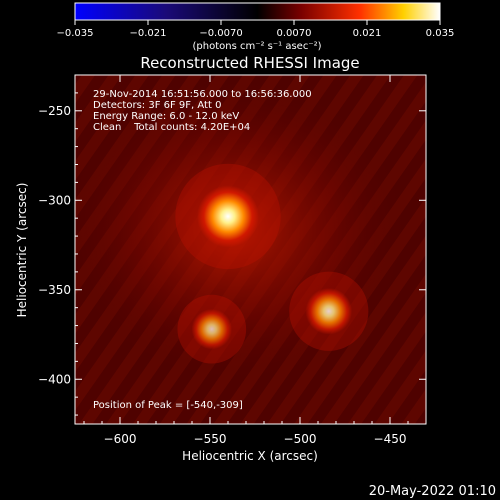 Image resolution: width=500 pixels, height=500 pixels. I want to click on colorbar-tick-label: 0.021, so click(367, 33).